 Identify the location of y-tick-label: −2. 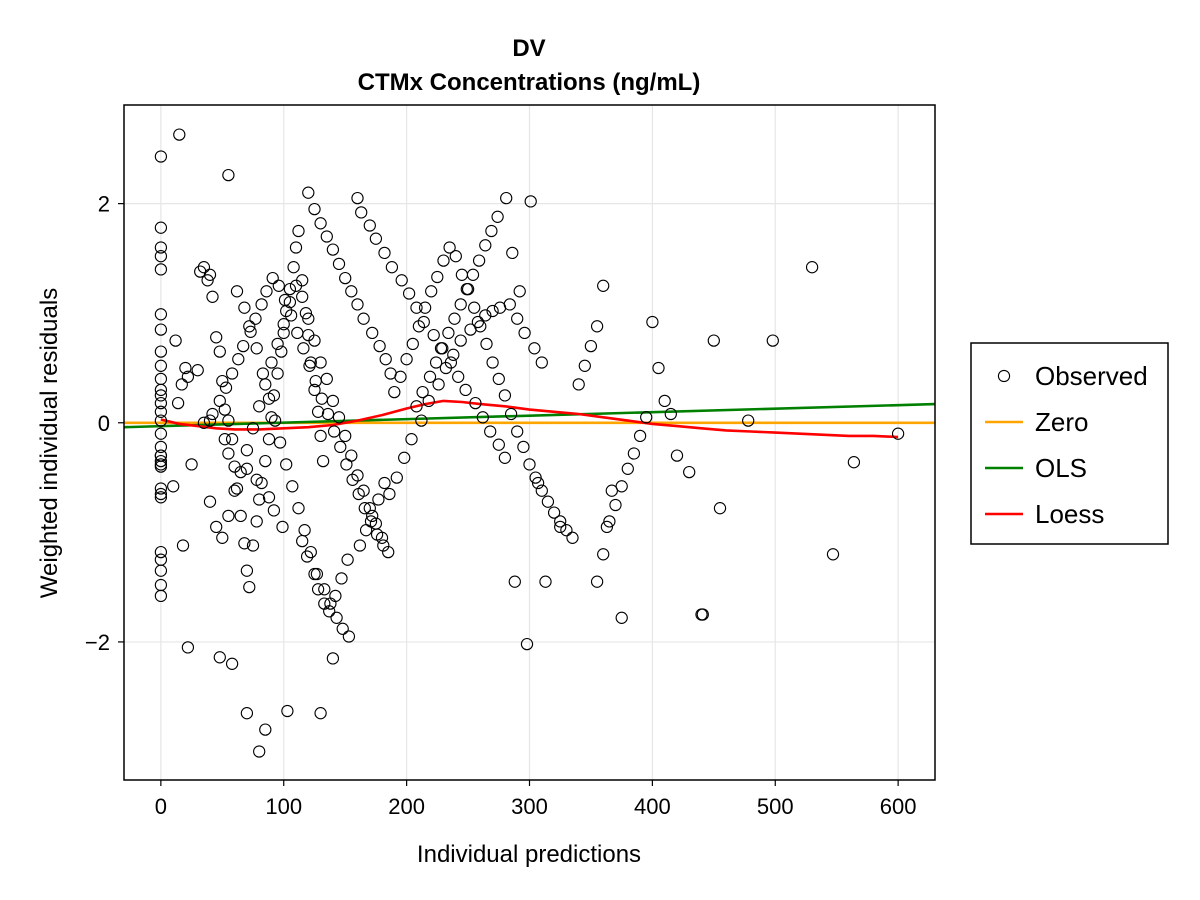
(97, 642).